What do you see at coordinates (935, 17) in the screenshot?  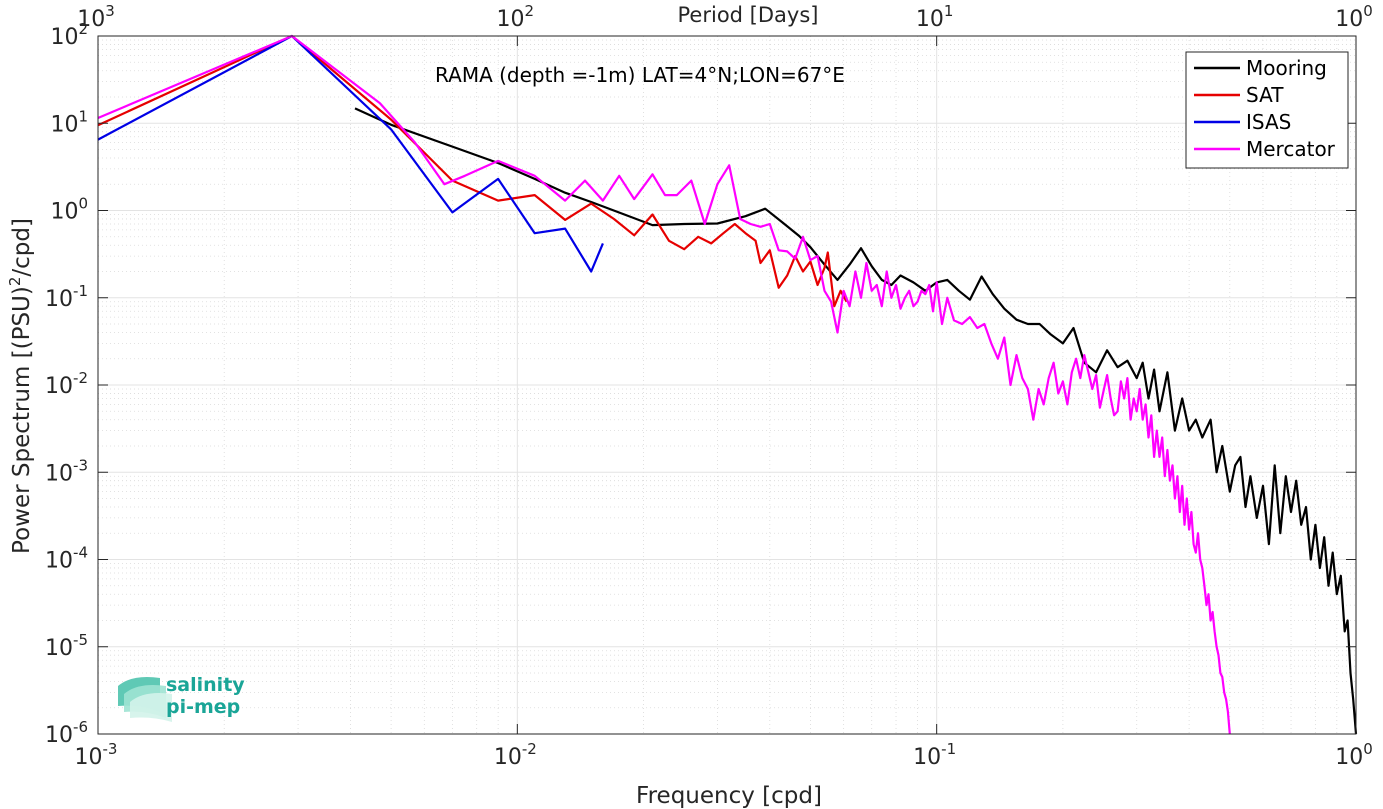 I see `top-x-tick-label: 10¹` at bounding box center [935, 17].